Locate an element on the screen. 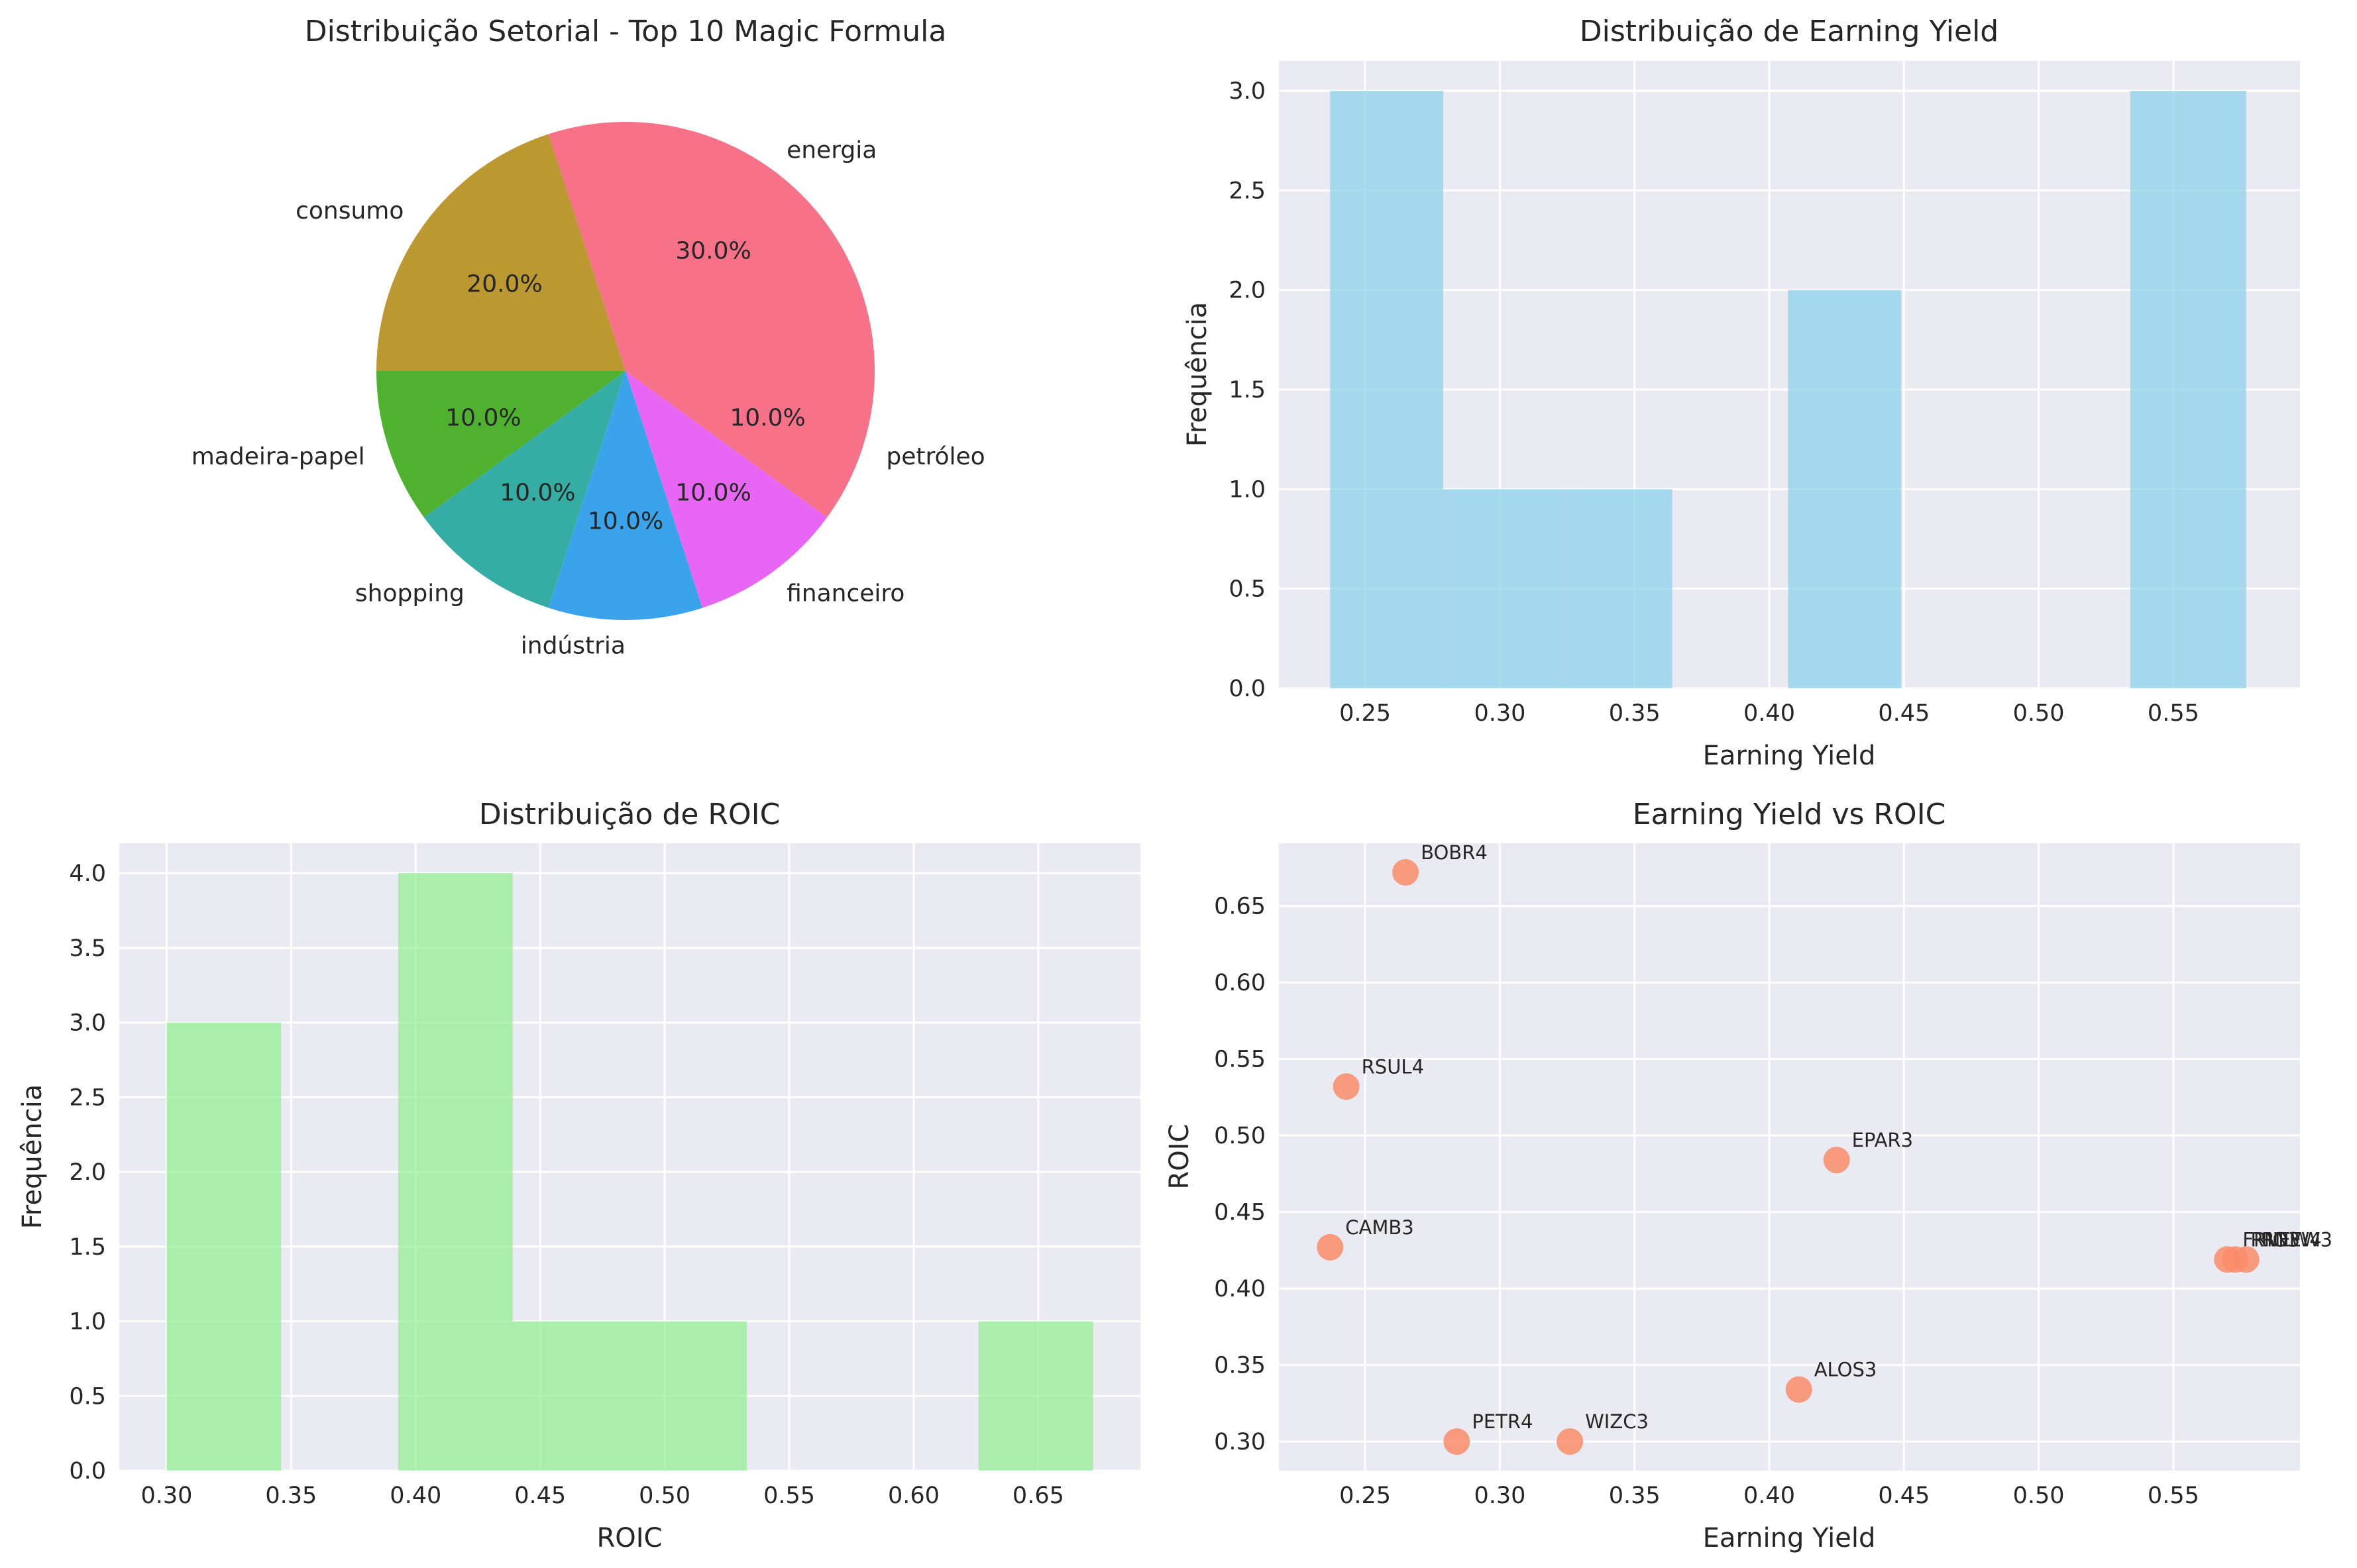 Image resolution: width=2357 pixels, height=1568 pixels. scatter-point-label: RNEW3 is located at coordinates (2297, 1239).